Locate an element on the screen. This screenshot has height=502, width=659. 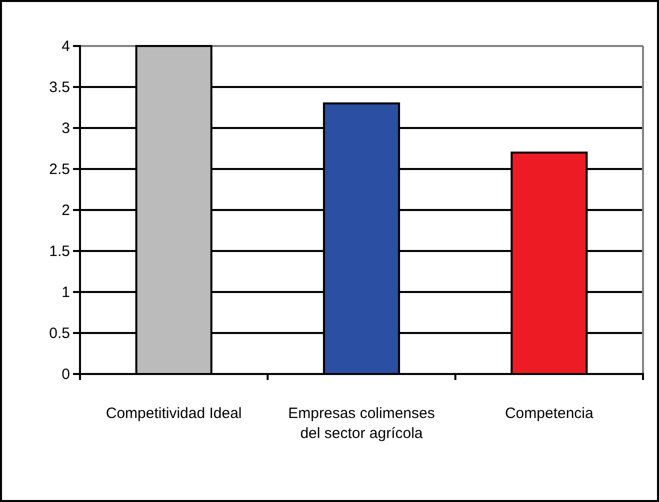
y-tick-label: 0.5 is located at coordinates (59, 333).